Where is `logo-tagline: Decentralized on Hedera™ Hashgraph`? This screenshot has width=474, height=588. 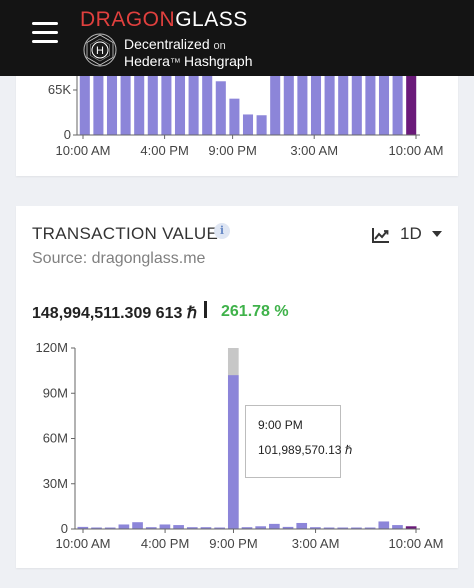 logo-tagline: Decentralized on Hedera™ Hashgraph is located at coordinates (188, 53).